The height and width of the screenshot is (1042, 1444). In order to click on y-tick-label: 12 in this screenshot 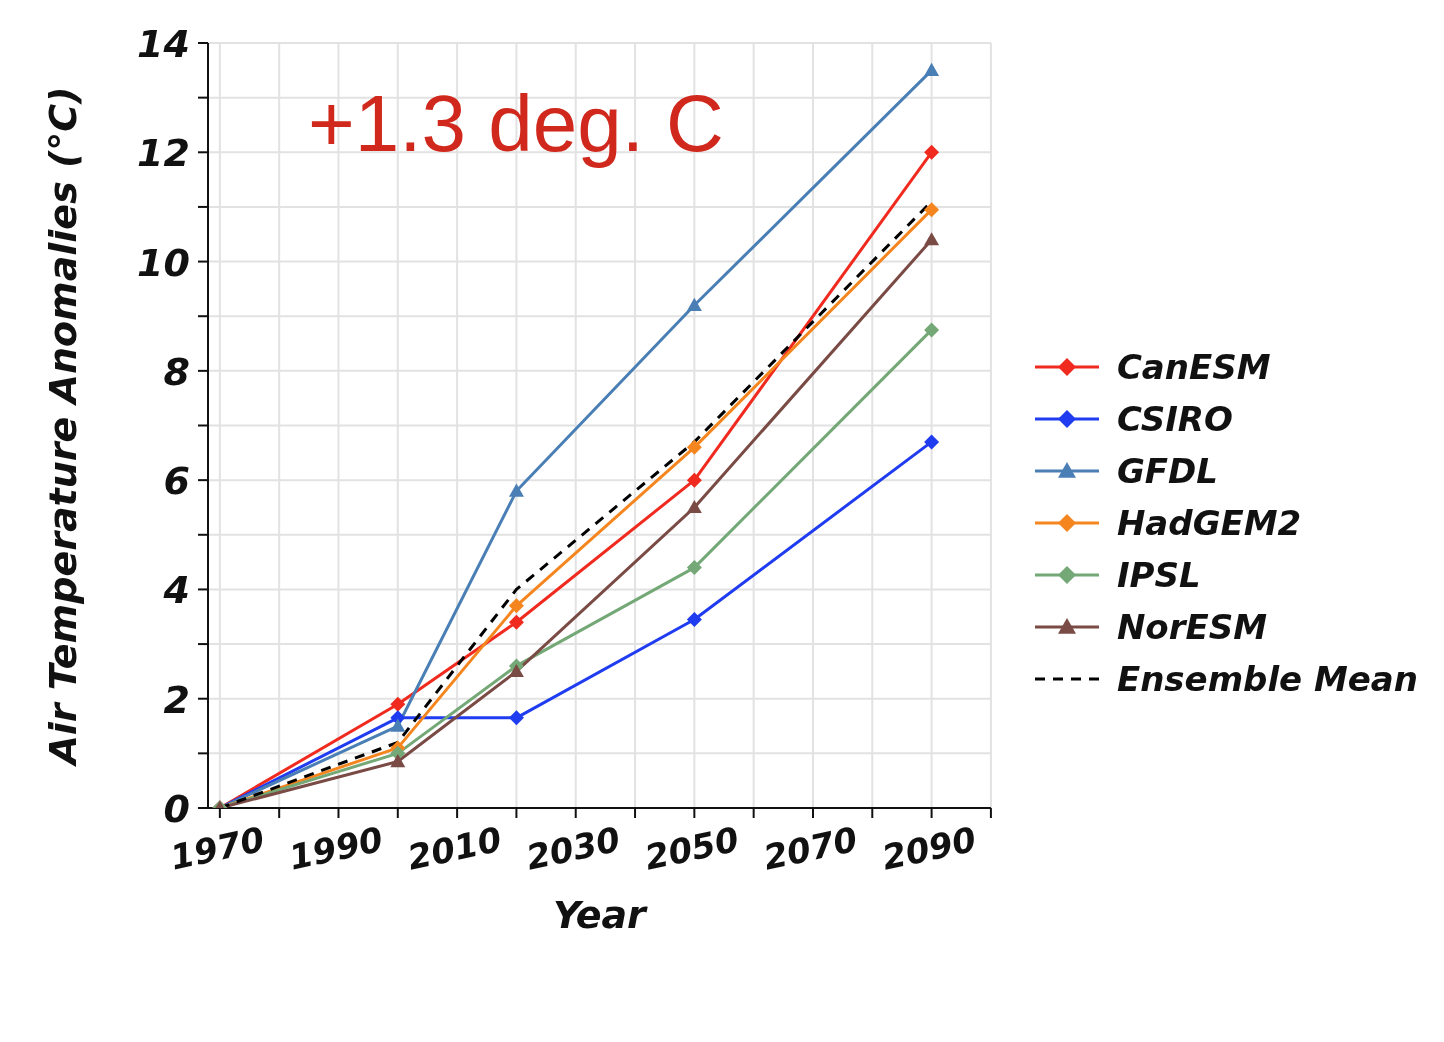, I will do `click(163, 153)`.